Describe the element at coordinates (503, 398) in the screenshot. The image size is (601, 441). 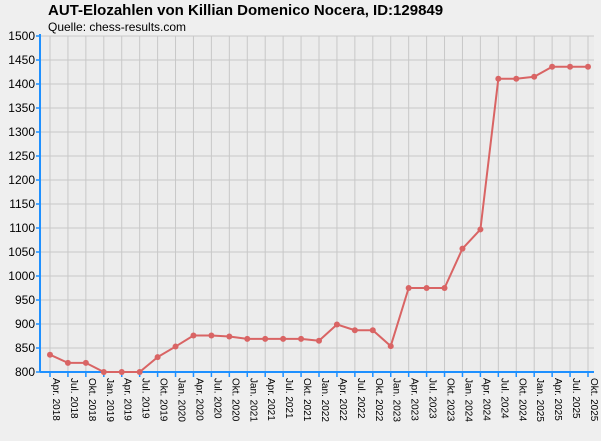
I see `x-tick-label: Jul. 2024` at that location.